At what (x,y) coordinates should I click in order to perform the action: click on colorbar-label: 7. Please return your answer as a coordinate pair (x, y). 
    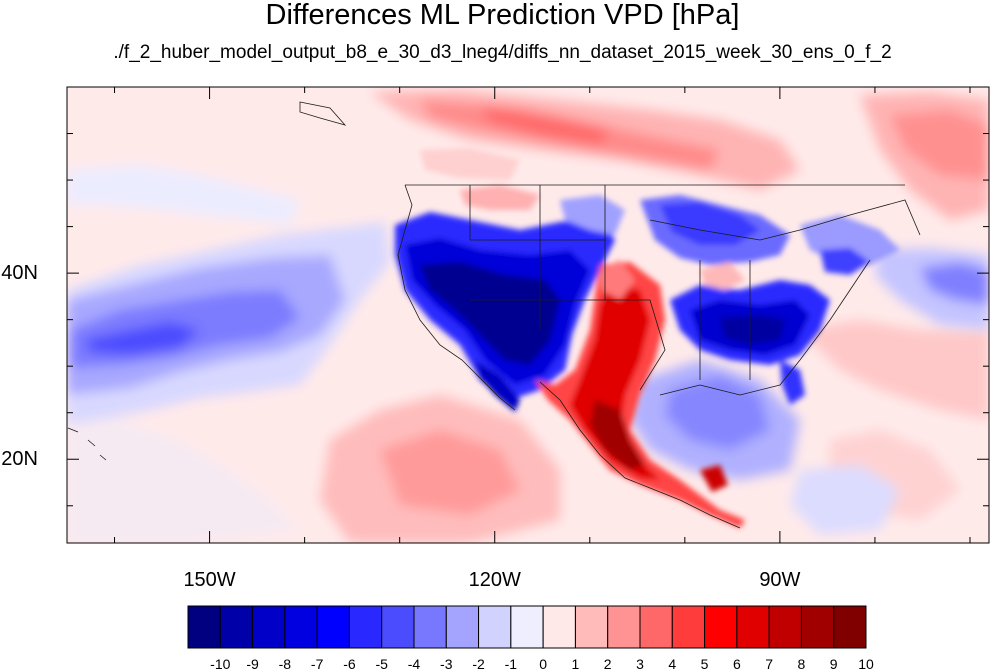
    Looking at the image, I should click on (769, 664).